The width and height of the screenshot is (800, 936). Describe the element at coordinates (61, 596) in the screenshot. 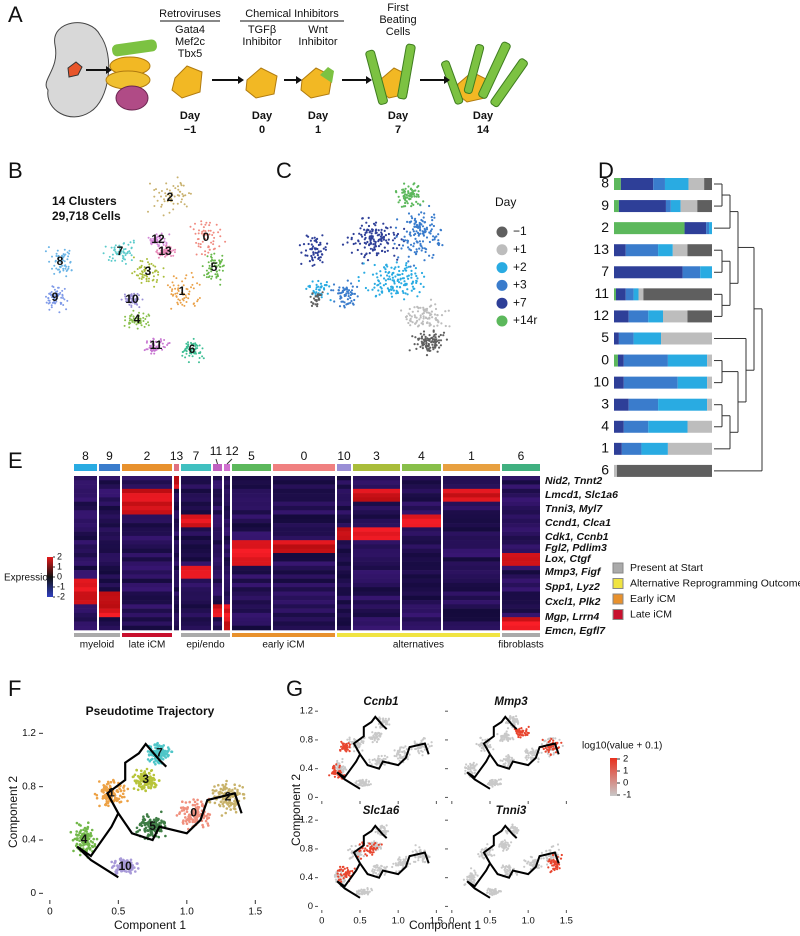

I see `tick-label: -2` at that location.